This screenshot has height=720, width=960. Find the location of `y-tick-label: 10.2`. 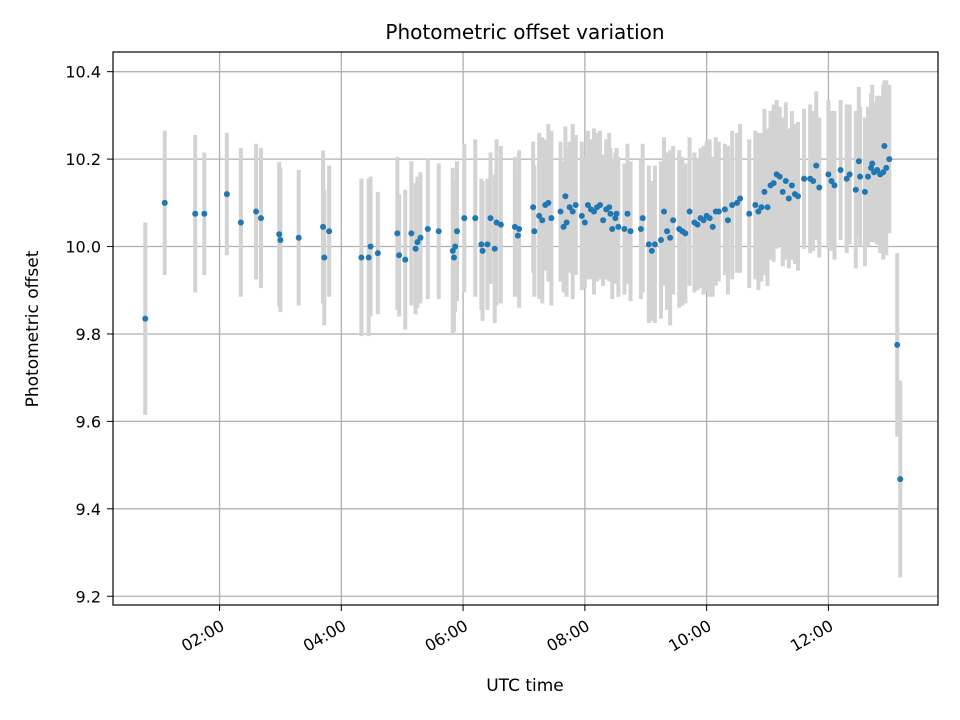

y-tick-label: 10.2 is located at coordinates (83, 159).